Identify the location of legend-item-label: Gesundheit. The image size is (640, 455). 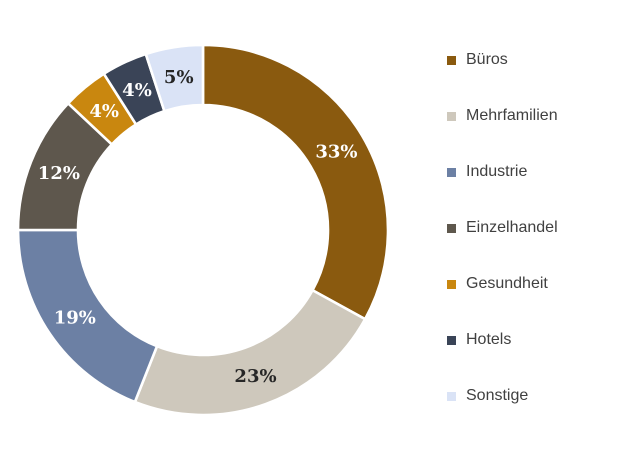
(507, 283).